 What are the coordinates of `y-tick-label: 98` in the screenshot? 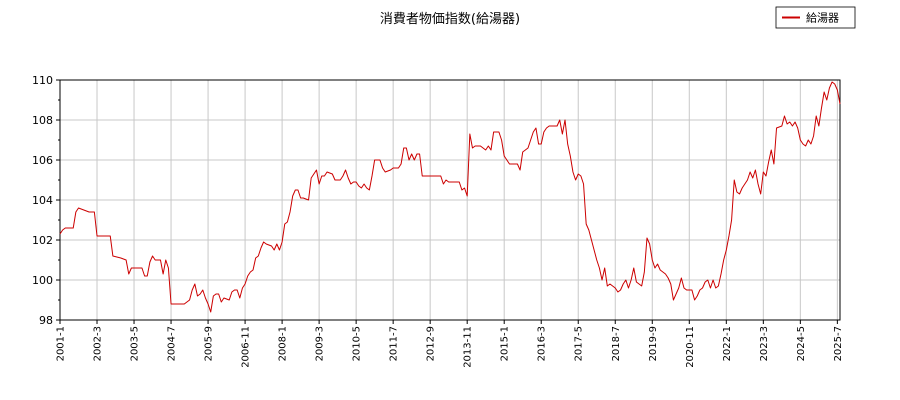 It's located at (46, 320).